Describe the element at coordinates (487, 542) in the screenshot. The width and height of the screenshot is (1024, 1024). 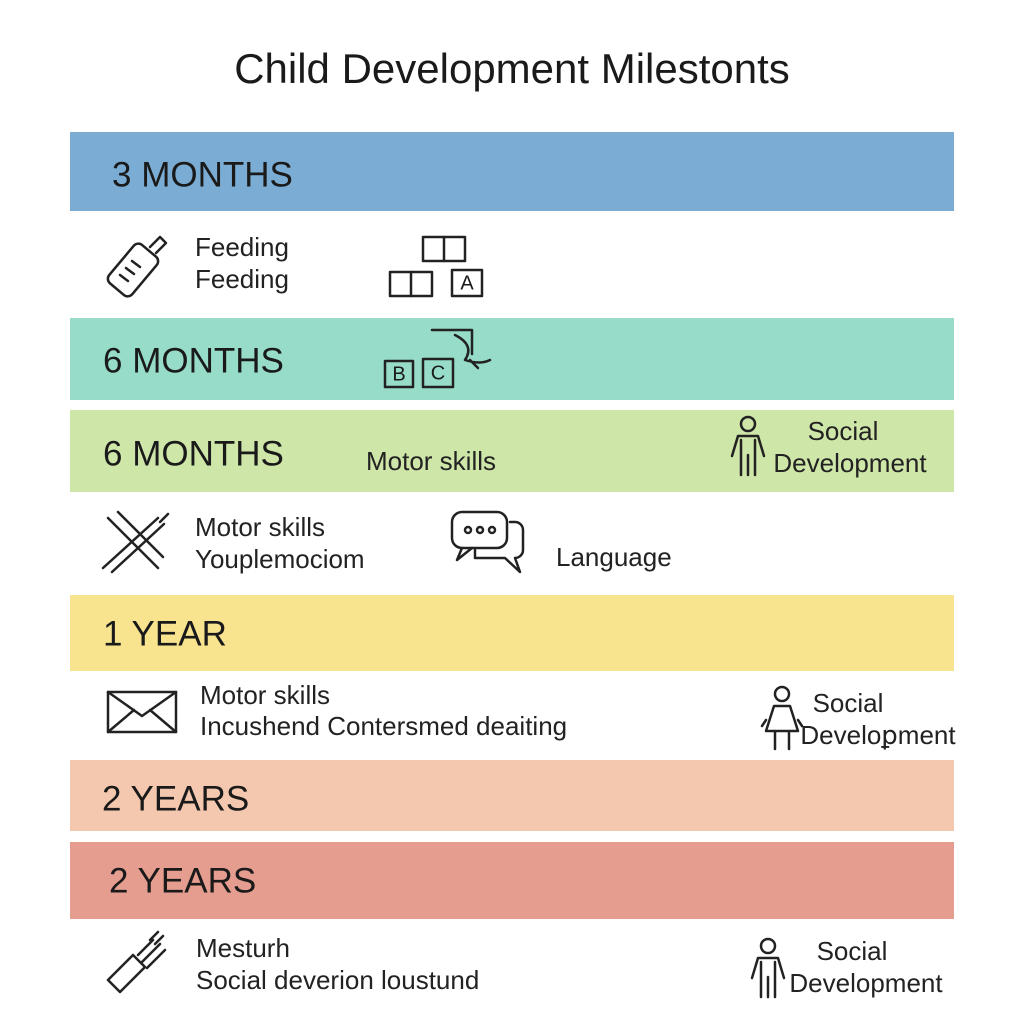
I see `chat-icon` at that location.